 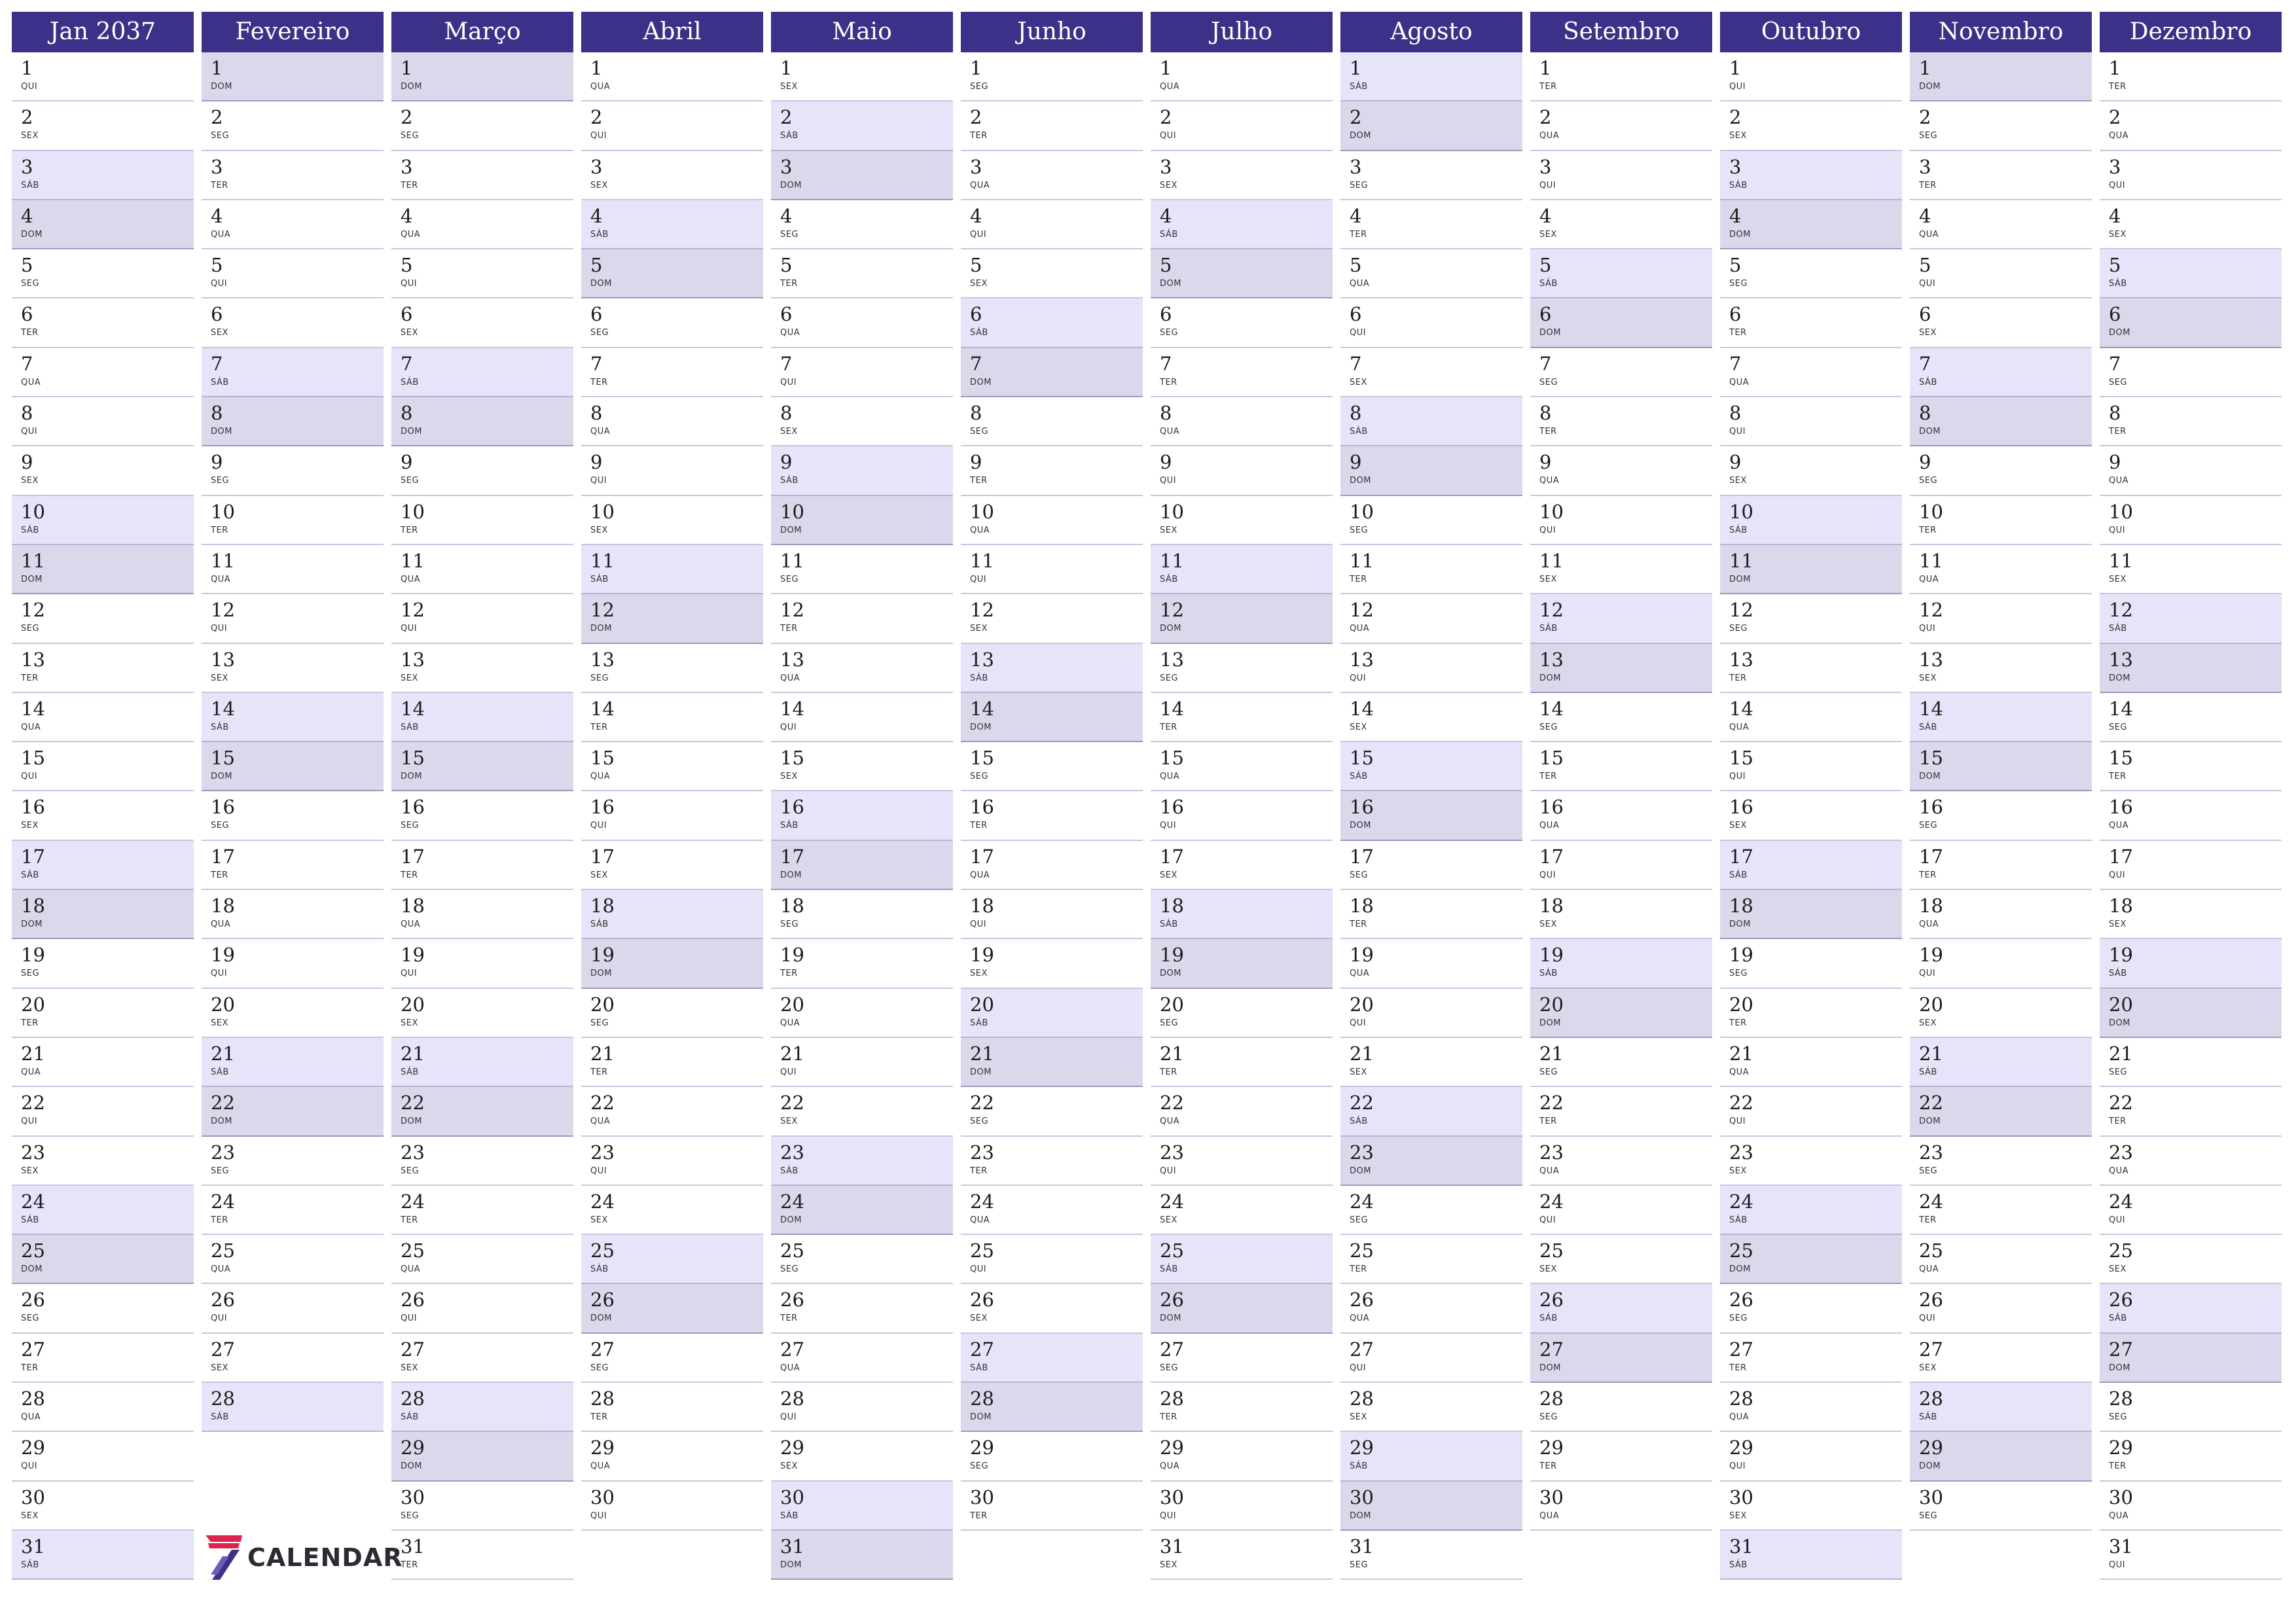 What do you see at coordinates (293, 225) in the screenshot?
I see `day-cell: 4 QUA` at bounding box center [293, 225].